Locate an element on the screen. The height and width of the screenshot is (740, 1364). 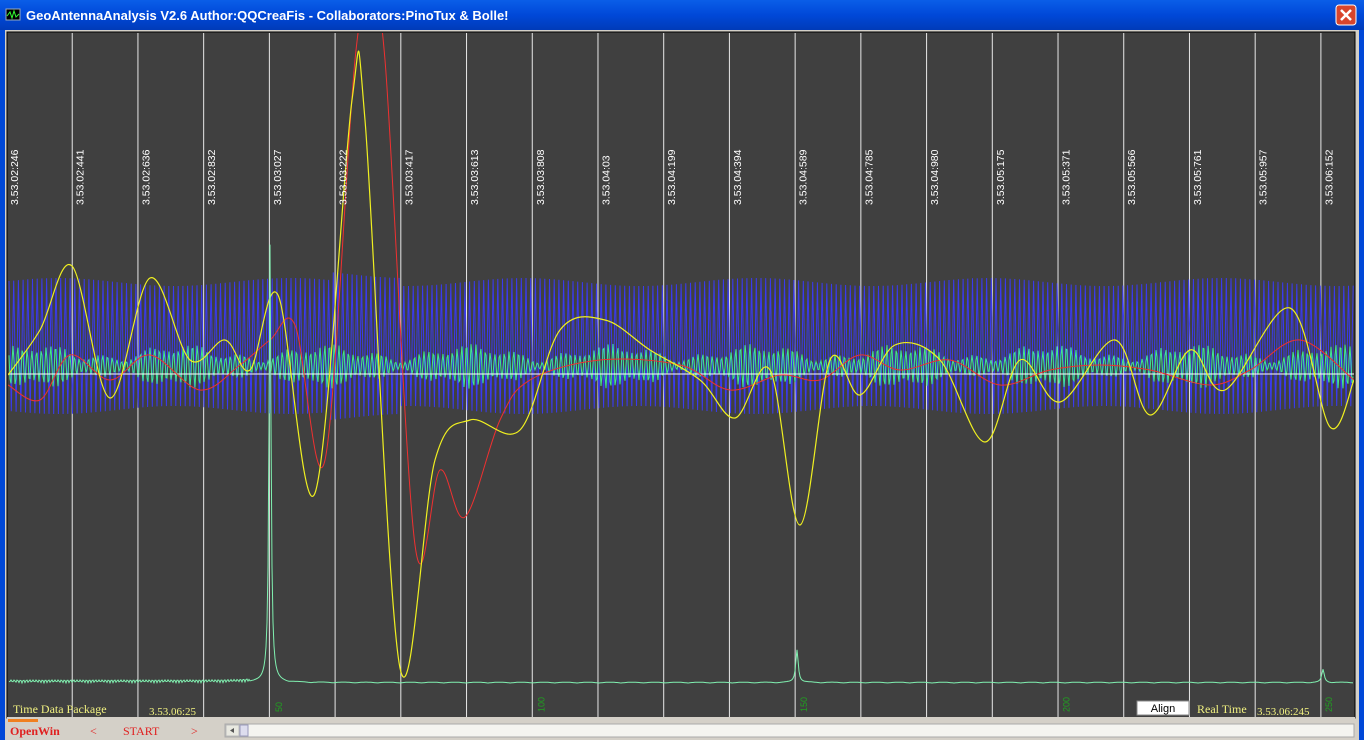
close-button is located at coordinates (1346, 15).